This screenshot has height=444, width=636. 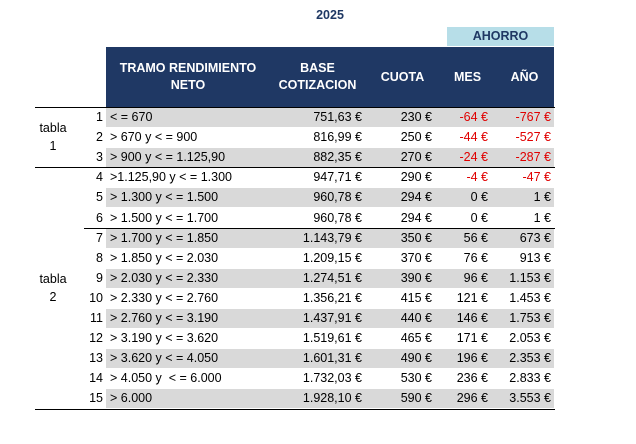 I want to click on table-cell: 10, so click(x=96, y=297).